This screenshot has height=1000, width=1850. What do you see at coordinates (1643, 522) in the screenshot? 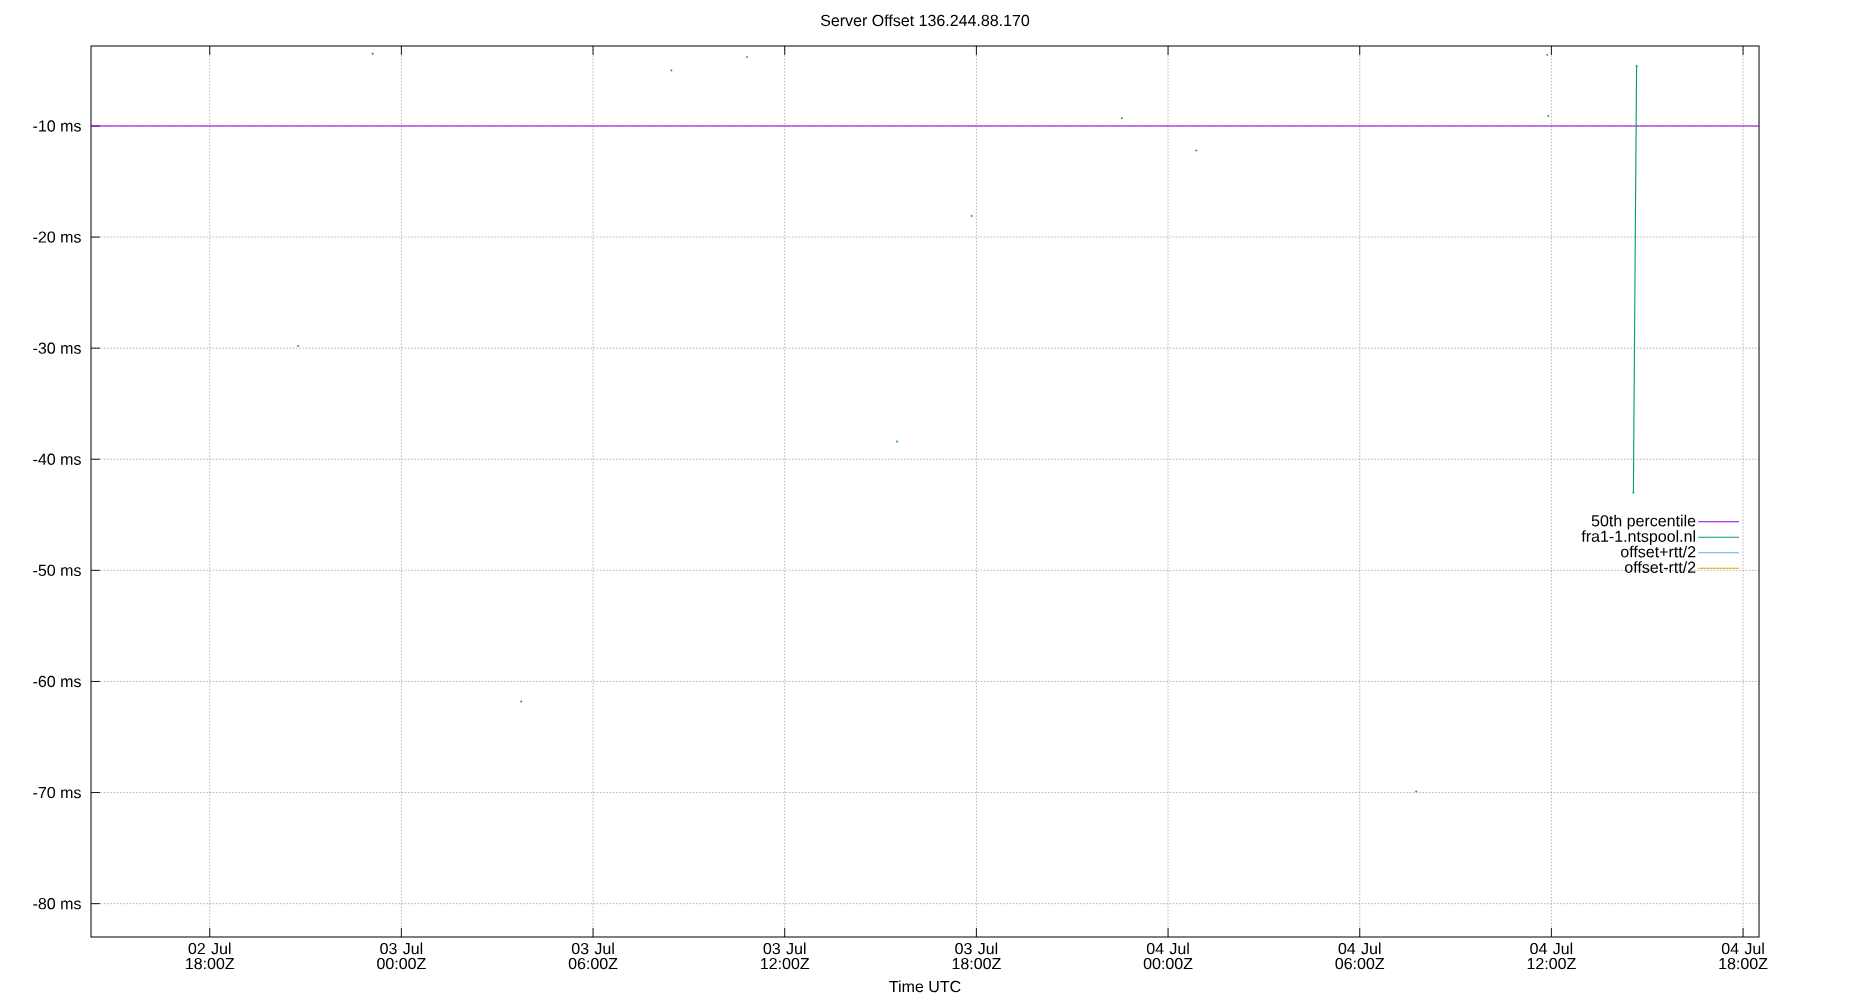
I see `legend-label: 50th percentile` at bounding box center [1643, 522].